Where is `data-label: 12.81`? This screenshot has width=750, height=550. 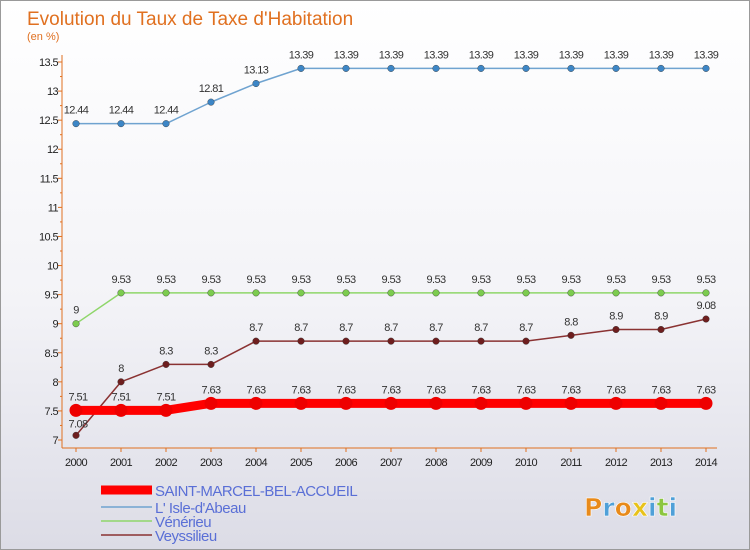
data-label: 12.81 is located at coordinates (211, 89).